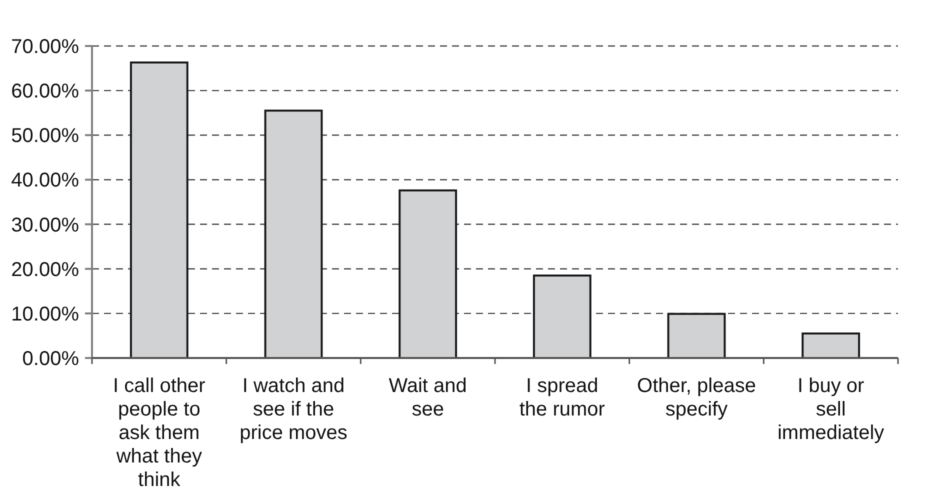 This screenshot has height=490, width=935. What do you see at coordinates (45, 47) in the screenshot?
I see `y-tick-label: 70.00%` at bounding box center [45, 47].